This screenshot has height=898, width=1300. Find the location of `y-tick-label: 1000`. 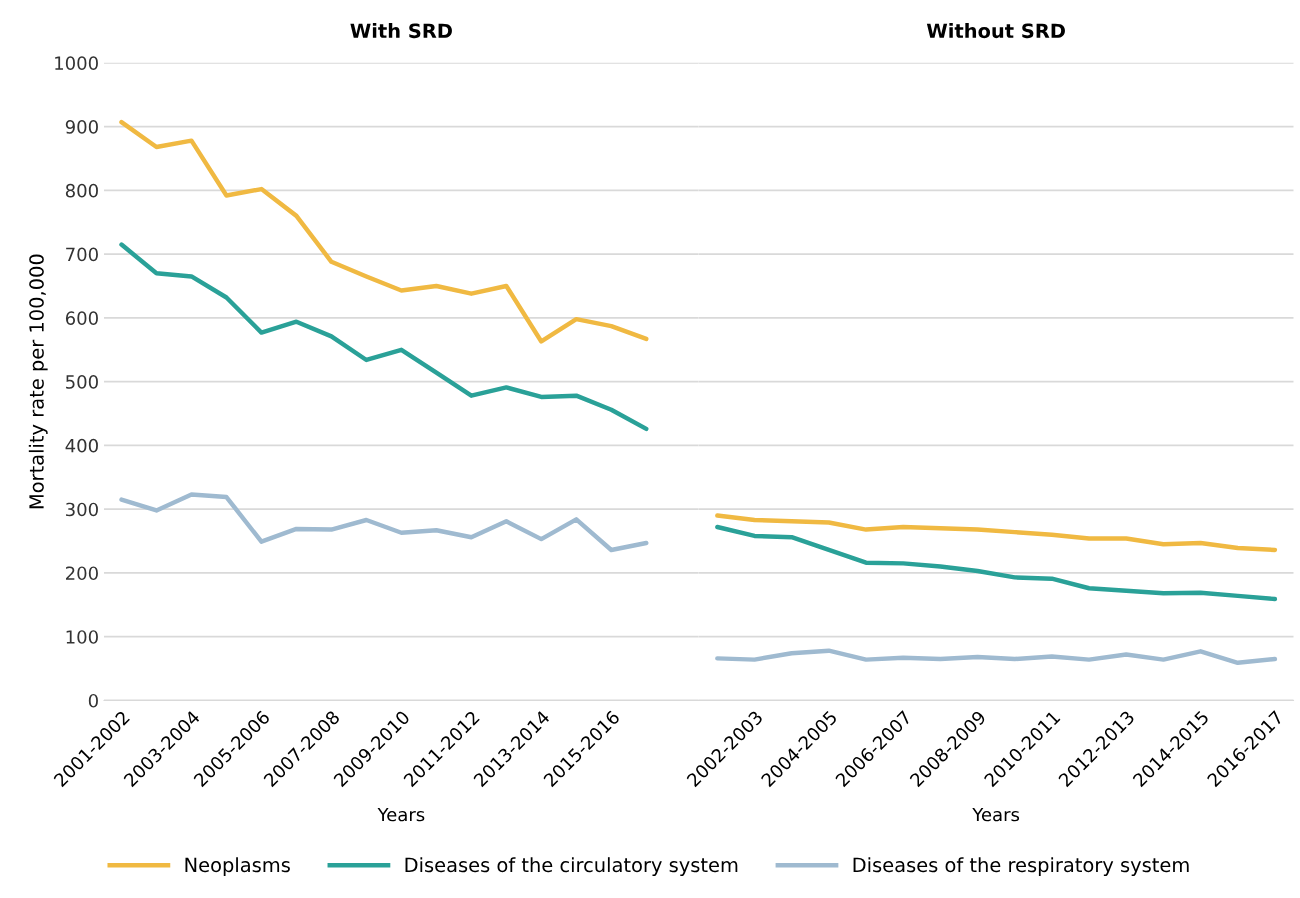

y-tick-label: 1000 is located at coordinates (76, 63).